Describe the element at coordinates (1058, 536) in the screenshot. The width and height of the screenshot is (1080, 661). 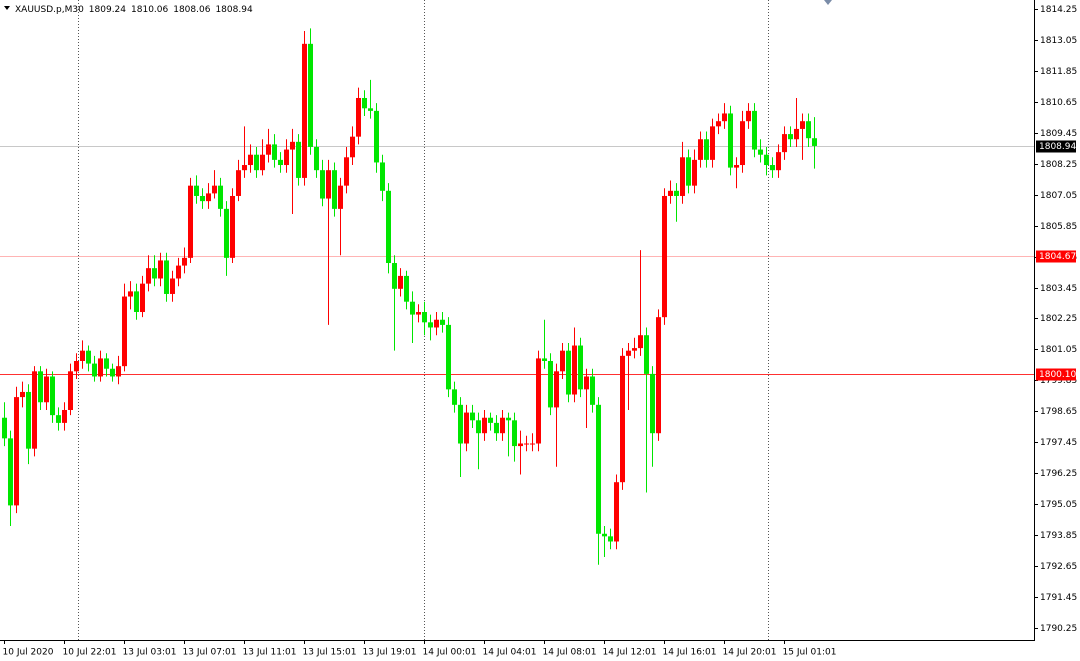
I see `y-tick-label: 1793.85` at that location.